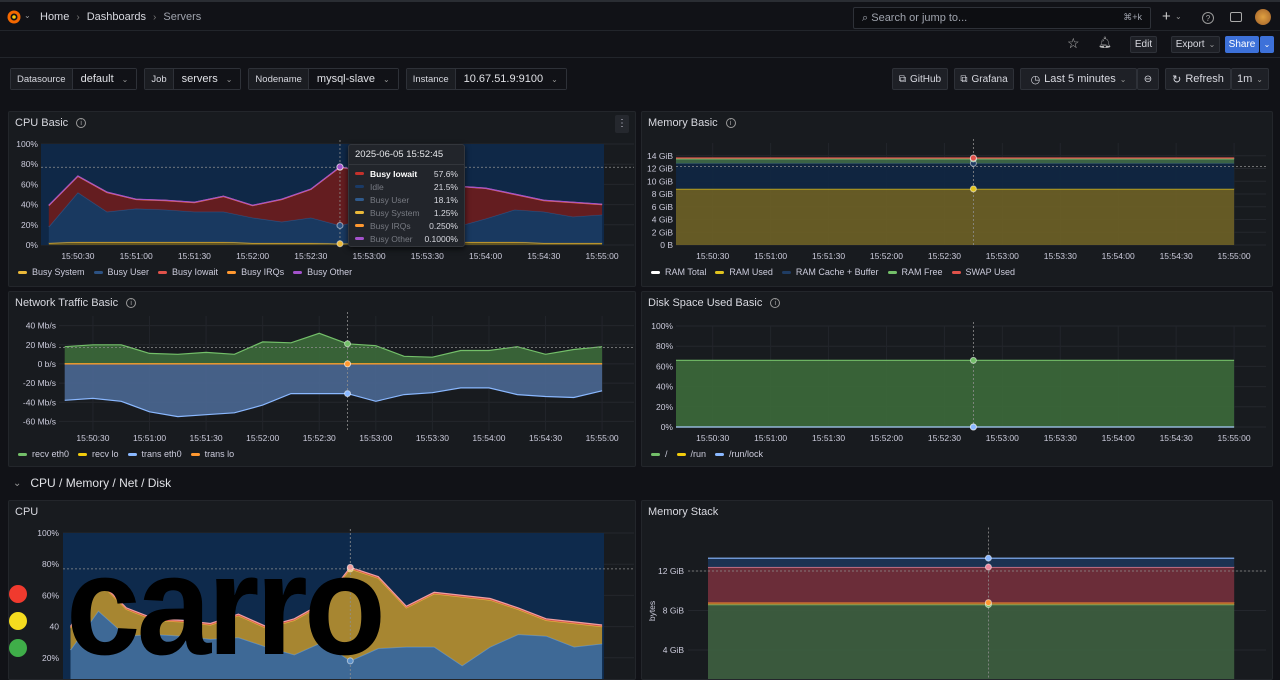  I want to click on panel-menu-icon: ⋮, so click(622, 124).